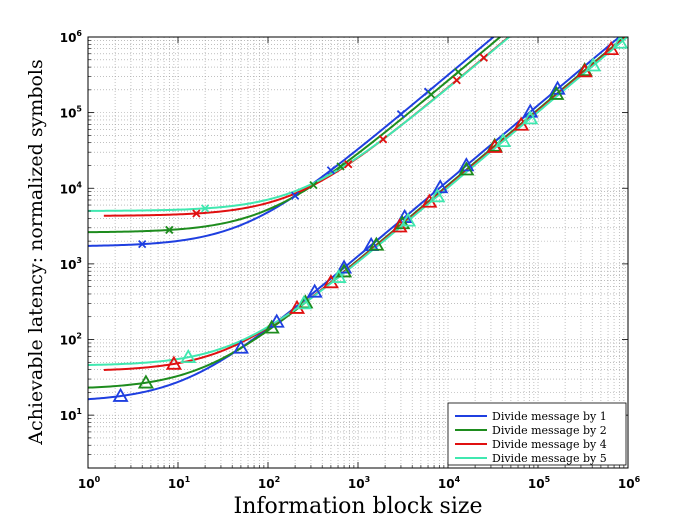  I want to click on y-tick-label: 104, so click(71, 188).